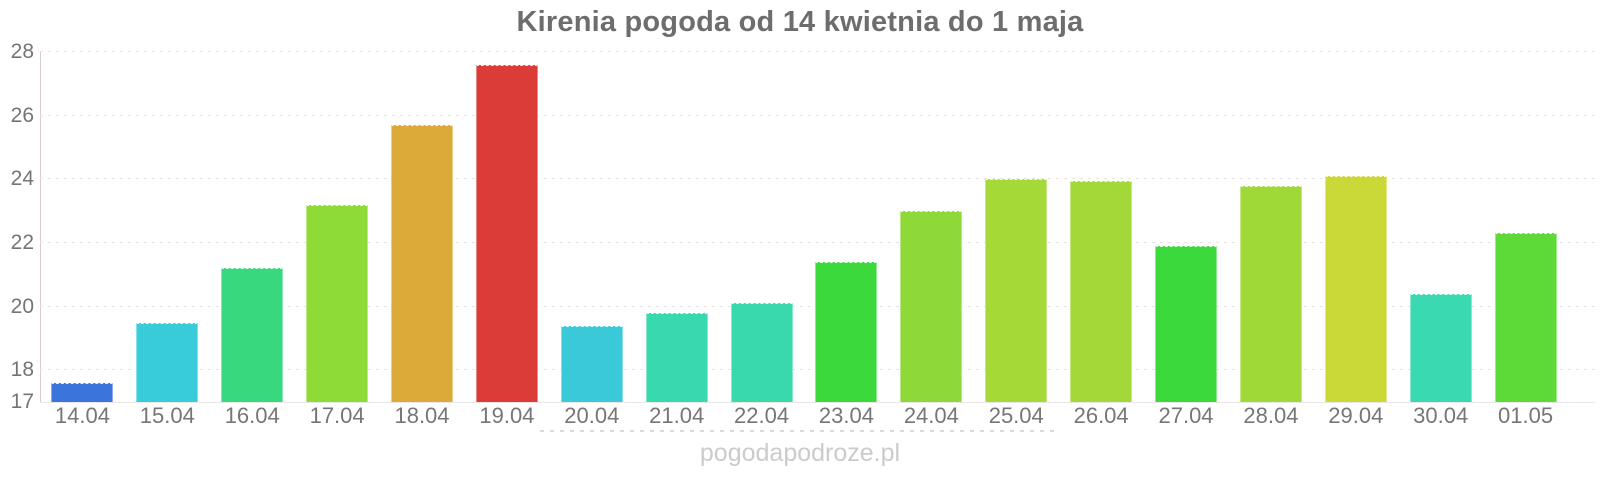 The height and width of the screenshot is (480, 1600). I want to click on y-tick-label-18: 18, so click(22, 370).